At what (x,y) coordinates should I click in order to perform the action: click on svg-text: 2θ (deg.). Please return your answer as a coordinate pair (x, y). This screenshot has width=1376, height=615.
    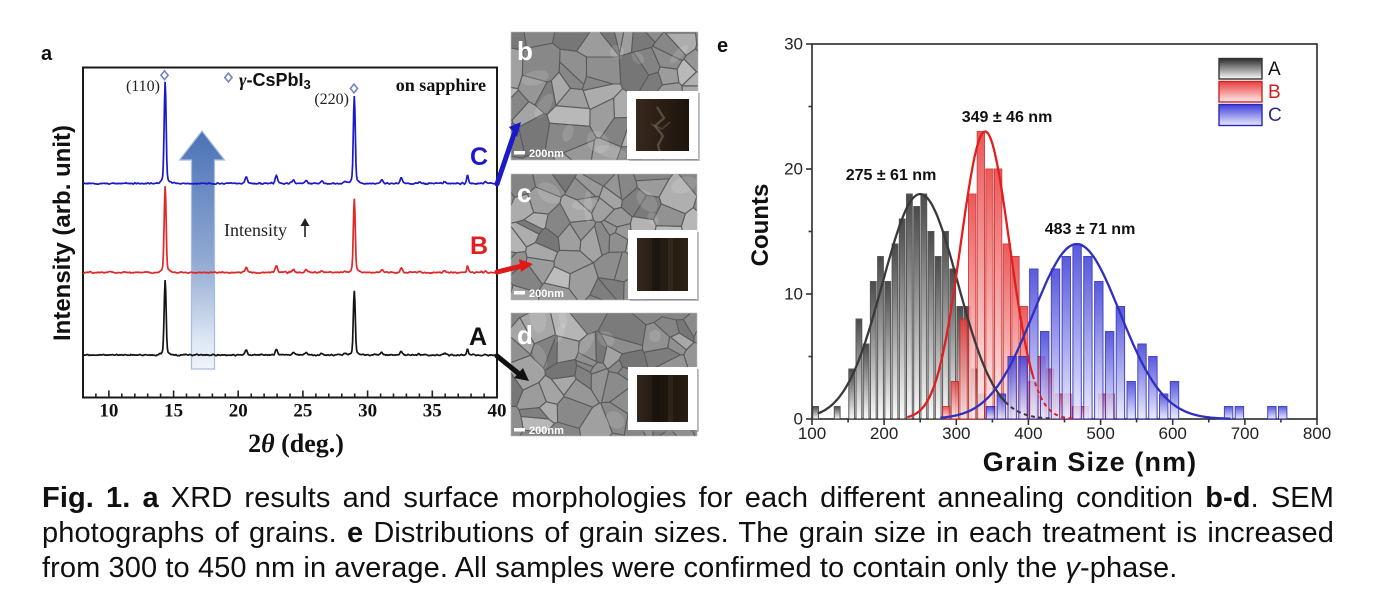
    Looking at the image, I should click on (296, 443).